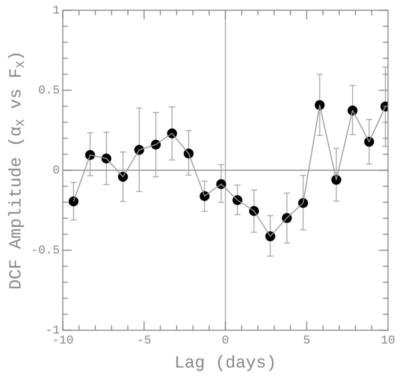 The width and height of the screenshot is (400, 377). What do you see at coordinates (56, 10) in the screenshot?
I see `y-tick-label: 1` at bounding box center [56, 10].